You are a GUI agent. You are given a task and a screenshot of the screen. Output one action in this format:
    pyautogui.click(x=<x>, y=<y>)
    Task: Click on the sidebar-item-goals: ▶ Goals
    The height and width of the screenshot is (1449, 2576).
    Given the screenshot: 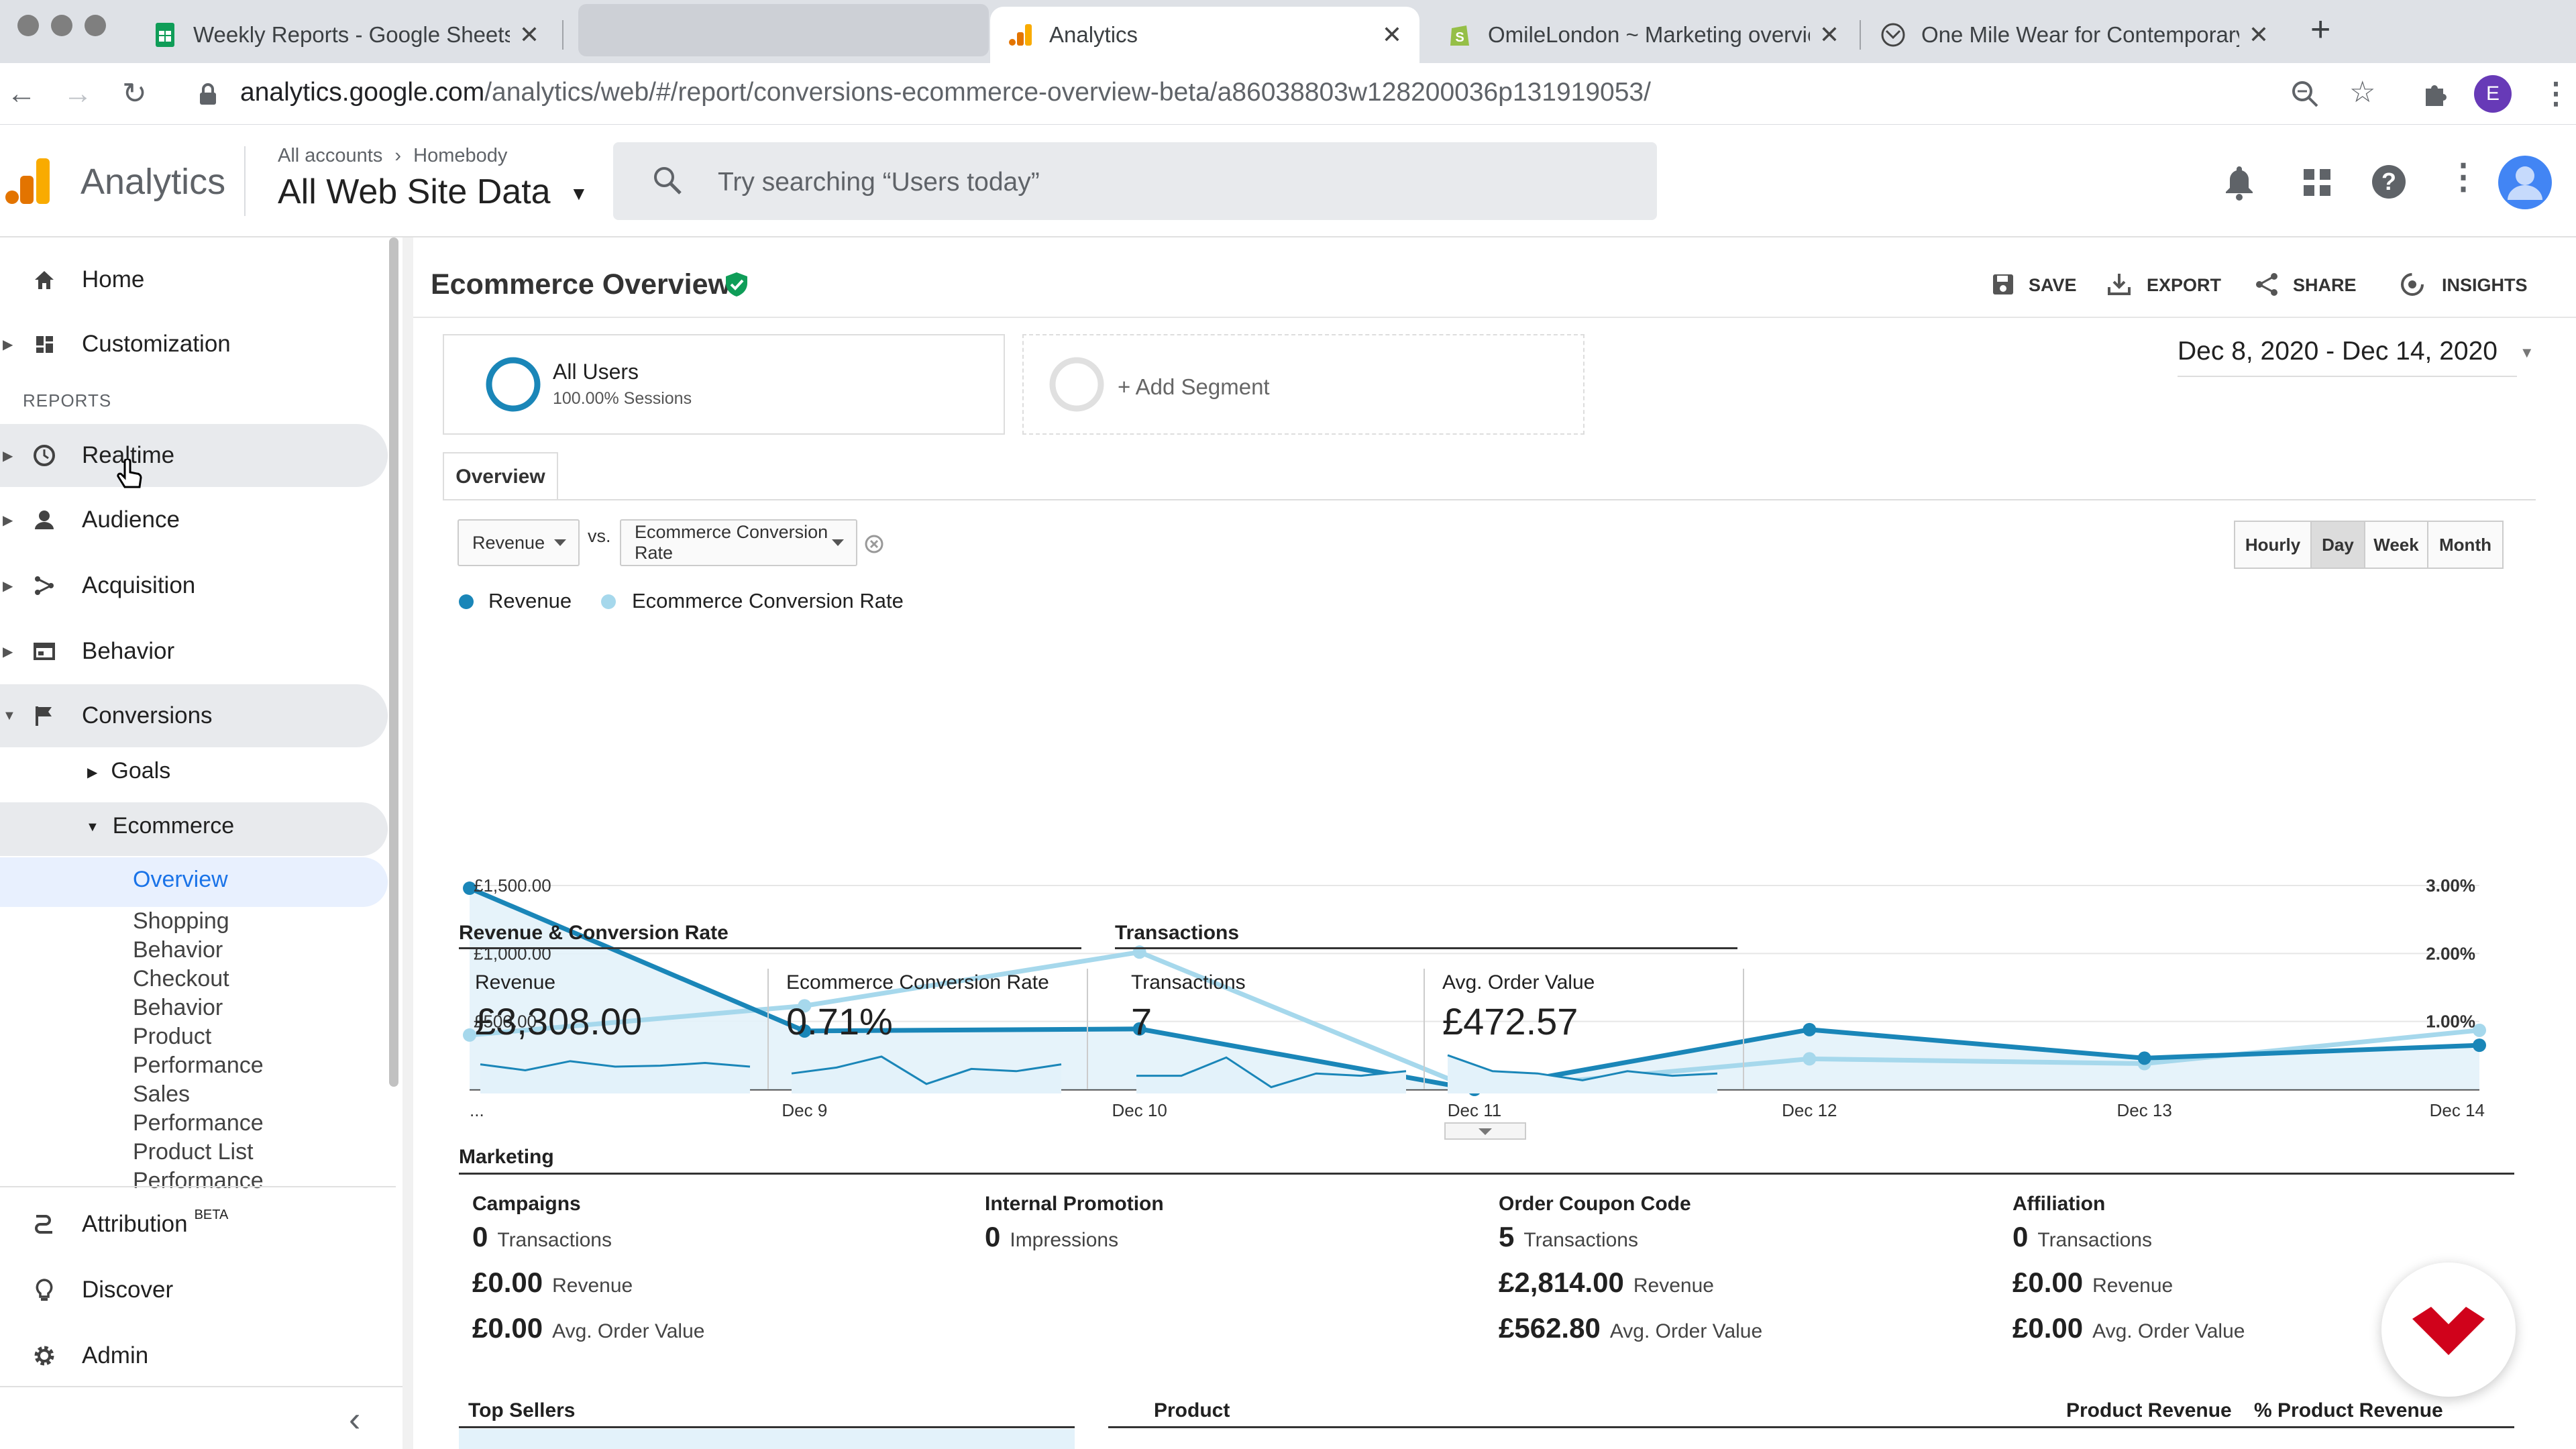 What is the action you would take?
    pyautogui.click(x=128, y=771)
    